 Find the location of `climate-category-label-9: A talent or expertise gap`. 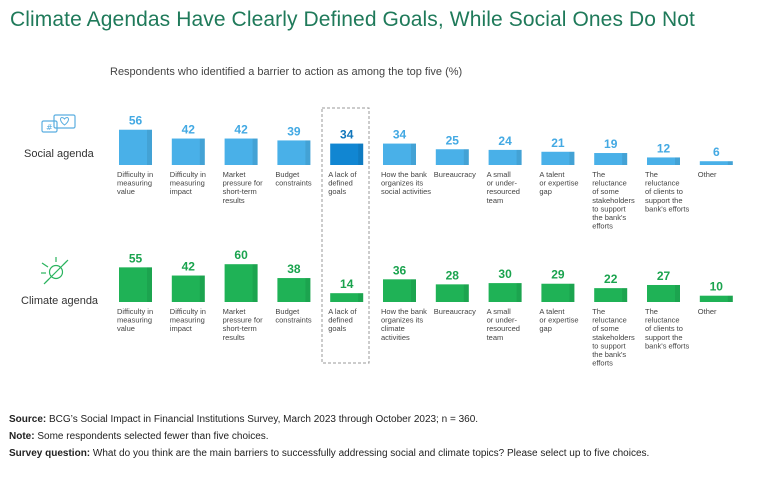

climate-category-label-9: A talent or expertise gap is located at coordinates (558, 320).